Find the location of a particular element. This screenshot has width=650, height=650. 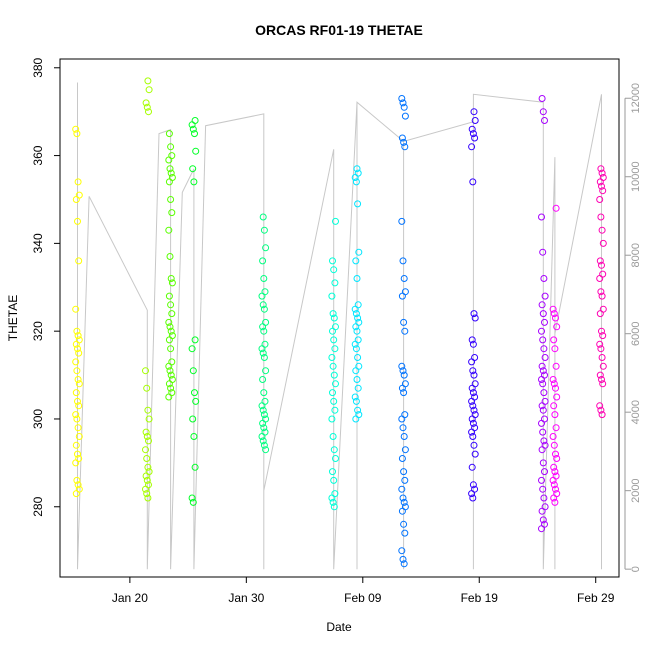

y2-tick-label: 2000 is located at coordinates (636, 490).